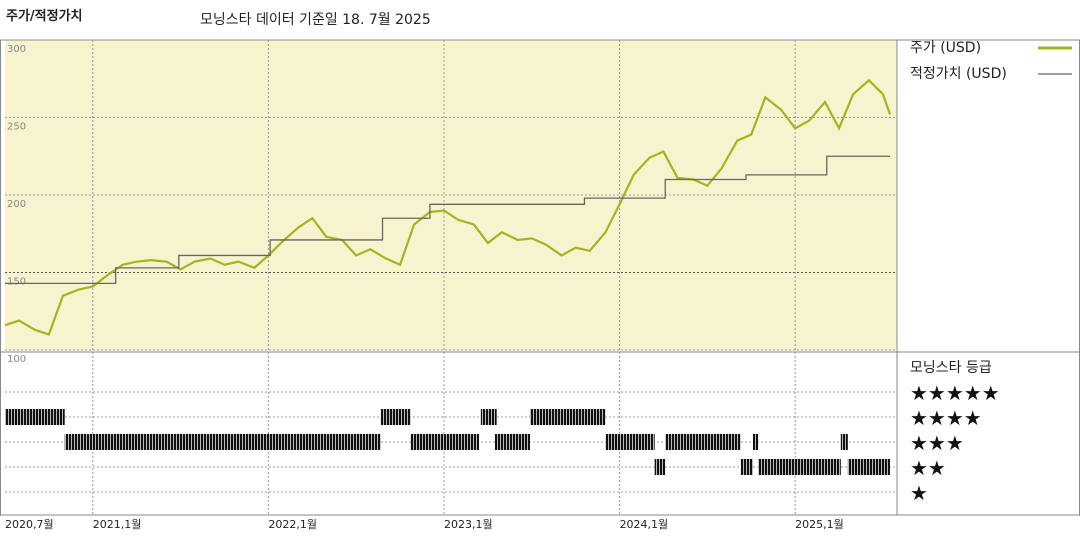 This screenshot has width=1080, height=540. I want to click on legend-label: 적정가치 (USD), so click(958, 74).